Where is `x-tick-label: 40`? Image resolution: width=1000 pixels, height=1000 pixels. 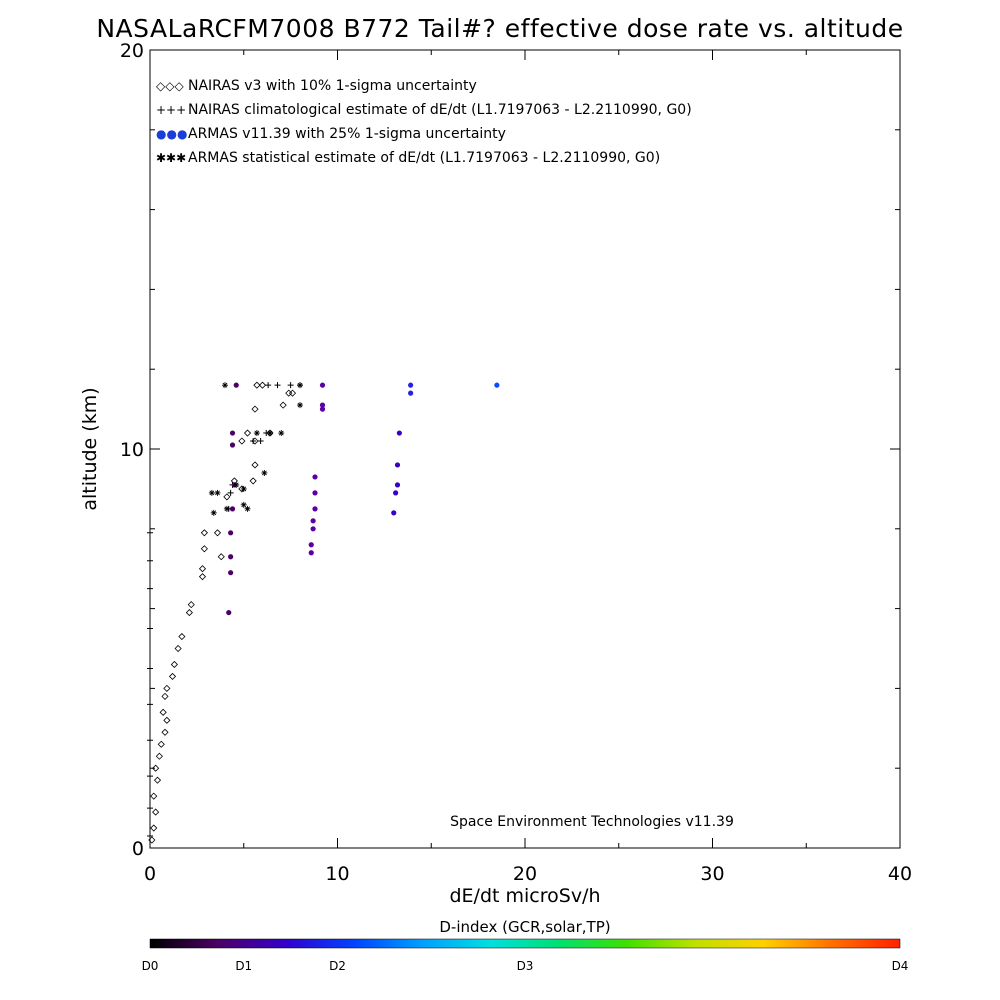 x-tick-label: 40 is located at coordinates (900, 874).